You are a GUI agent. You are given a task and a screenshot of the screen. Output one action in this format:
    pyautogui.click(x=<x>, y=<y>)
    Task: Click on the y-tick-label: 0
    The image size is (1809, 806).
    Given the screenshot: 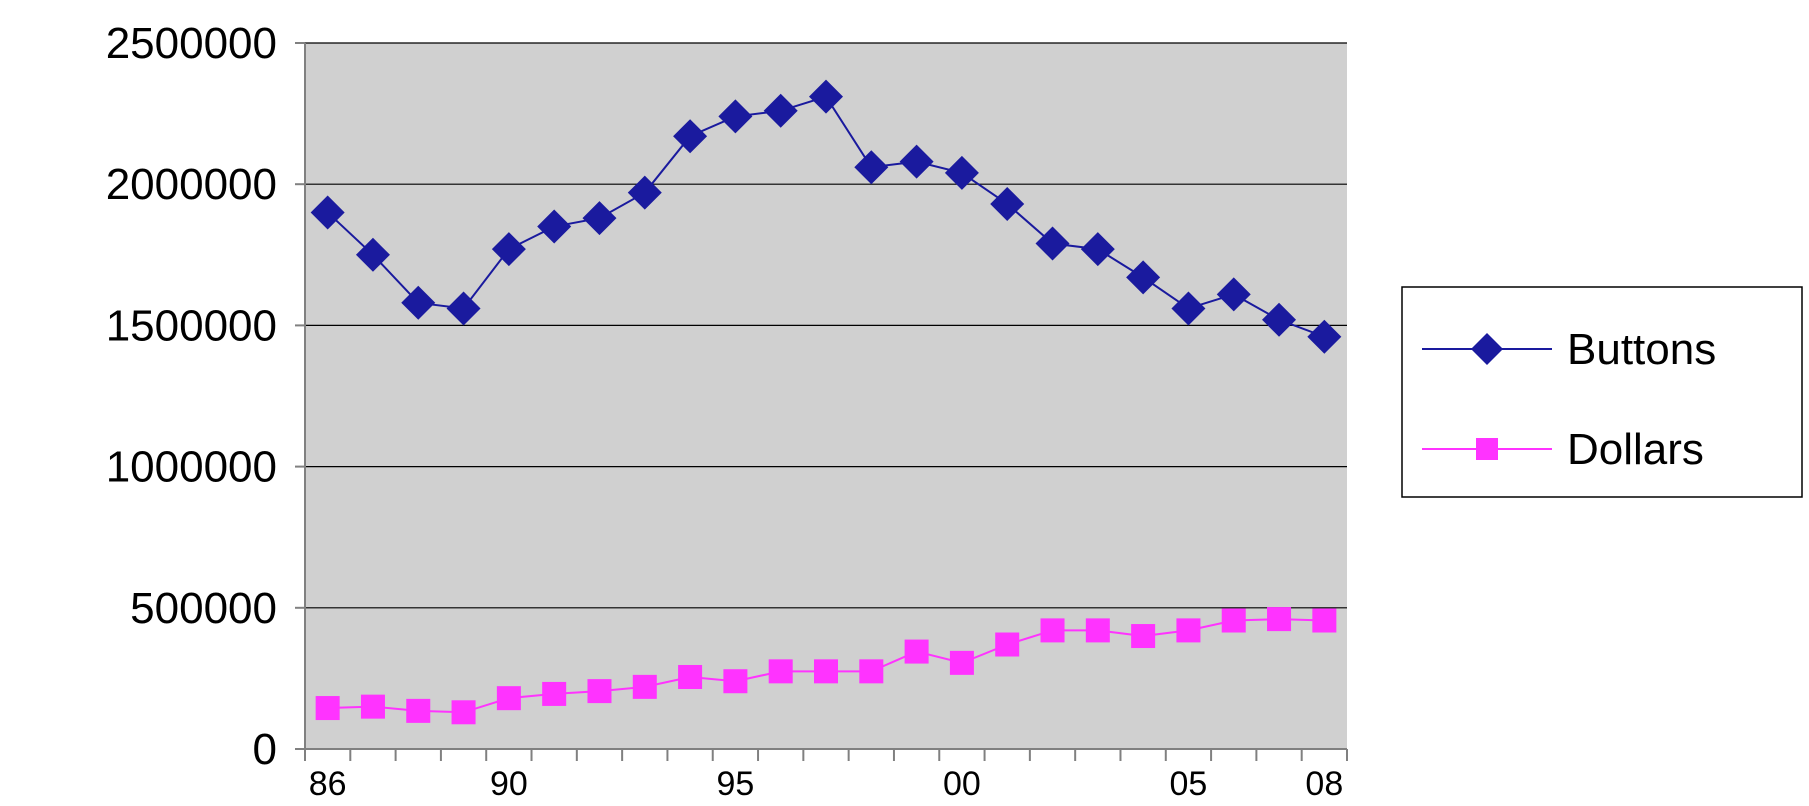 What is the action you would take?
    pyautogui.click(x=265, y=749)
    